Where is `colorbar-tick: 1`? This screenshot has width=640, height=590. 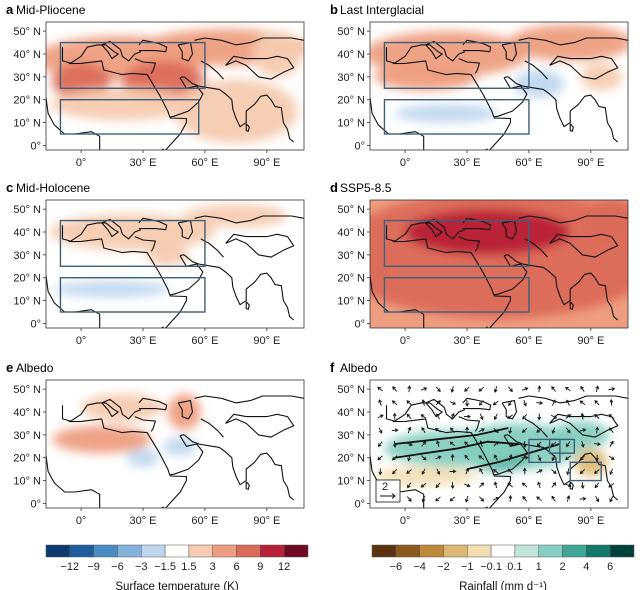 colorbar-tick: 1 is located at coordinates (539, 567).